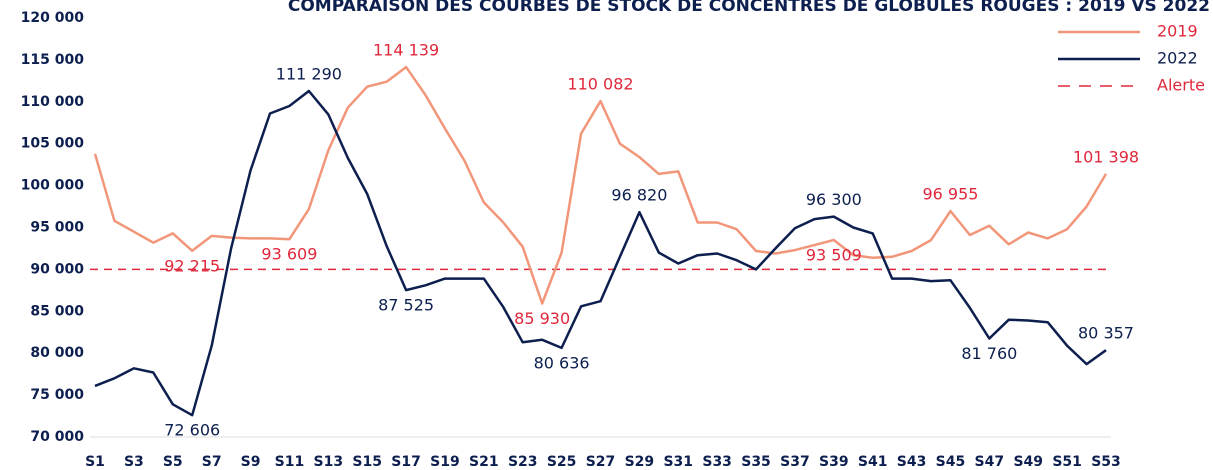  I want to click on y-tick-label: 70 000, so click(57, 437).